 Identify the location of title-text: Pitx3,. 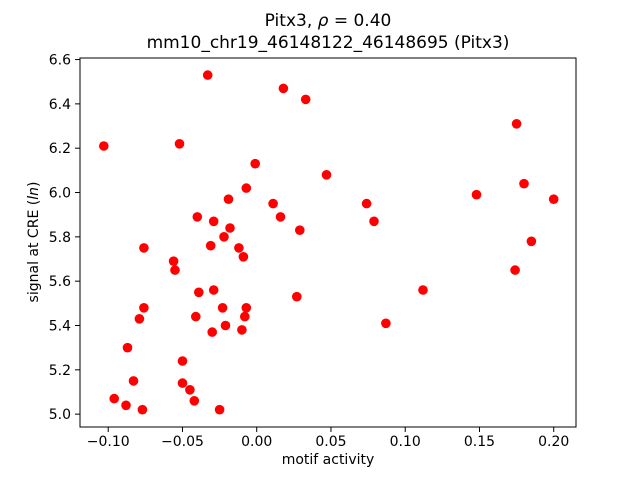
(291, 21).